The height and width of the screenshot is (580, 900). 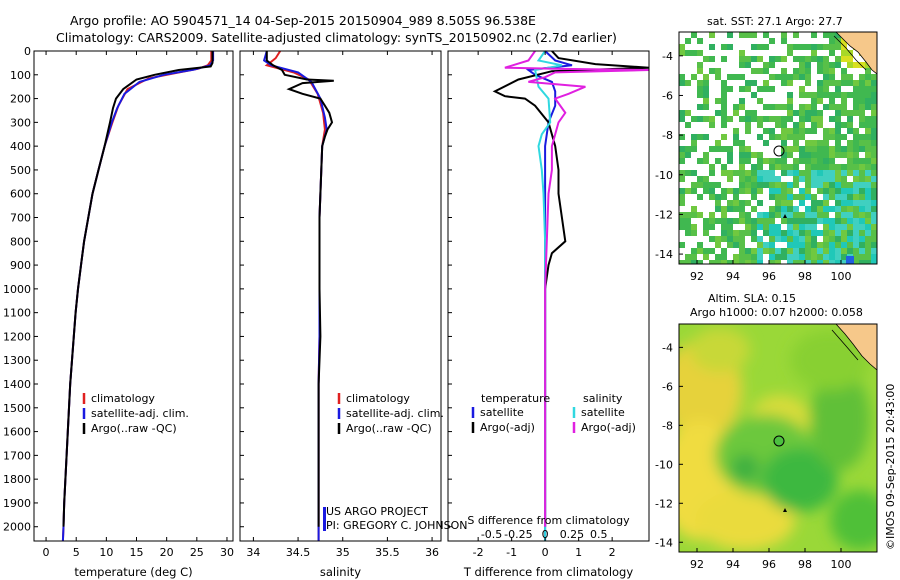 I want to click on footer-credit: ©IMOS 09-Sep-2015 20:43:00, so click(x=890, y=467).